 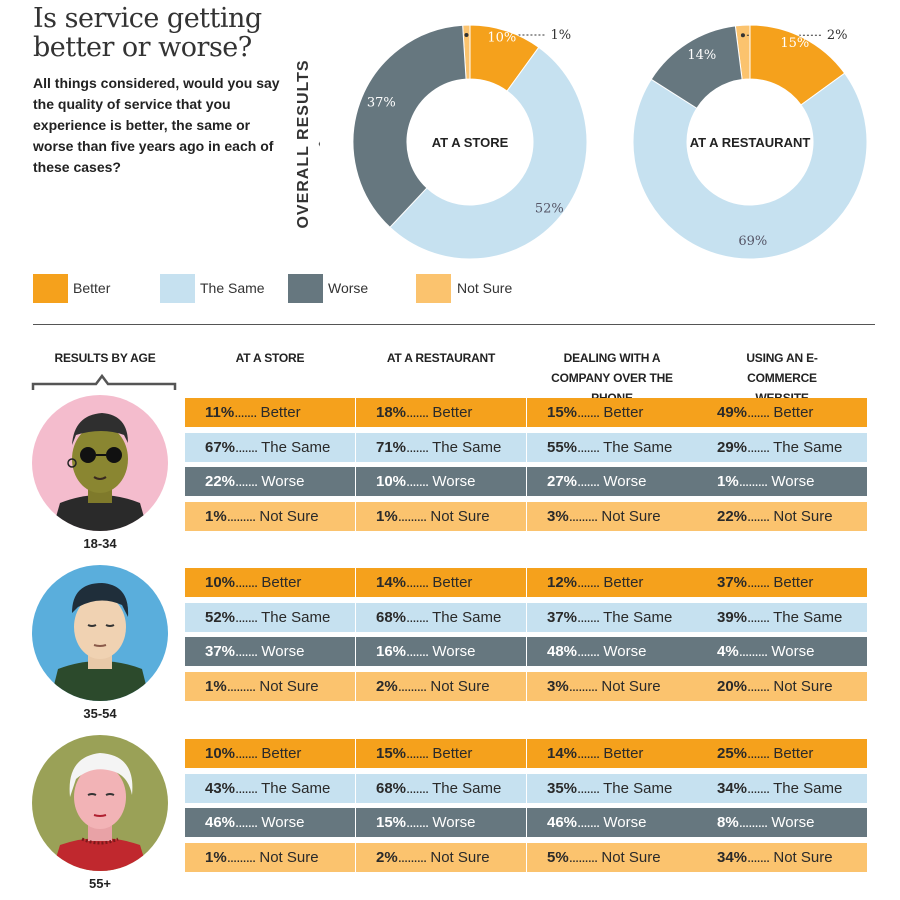 I want to click on result-cell-better: 12%....... Better, so click(x=612, y=582).